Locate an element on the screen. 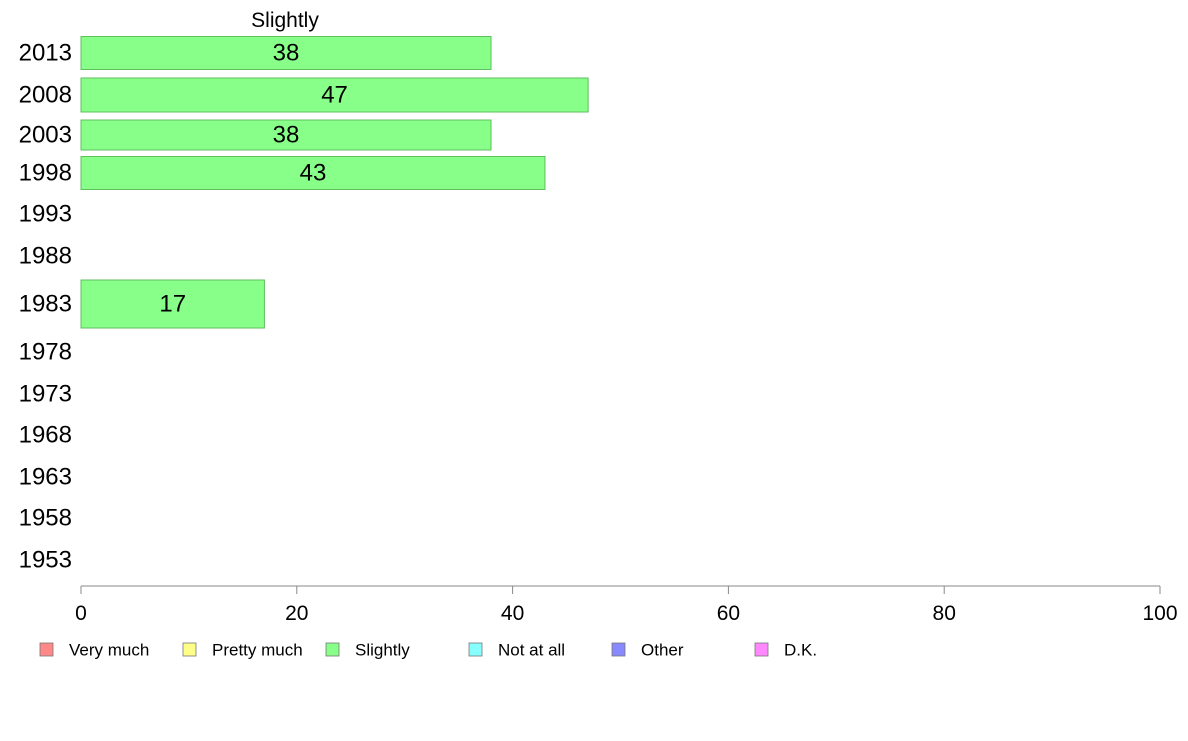  legend-label-very-much: Very much is located at coordinates (109, 650).